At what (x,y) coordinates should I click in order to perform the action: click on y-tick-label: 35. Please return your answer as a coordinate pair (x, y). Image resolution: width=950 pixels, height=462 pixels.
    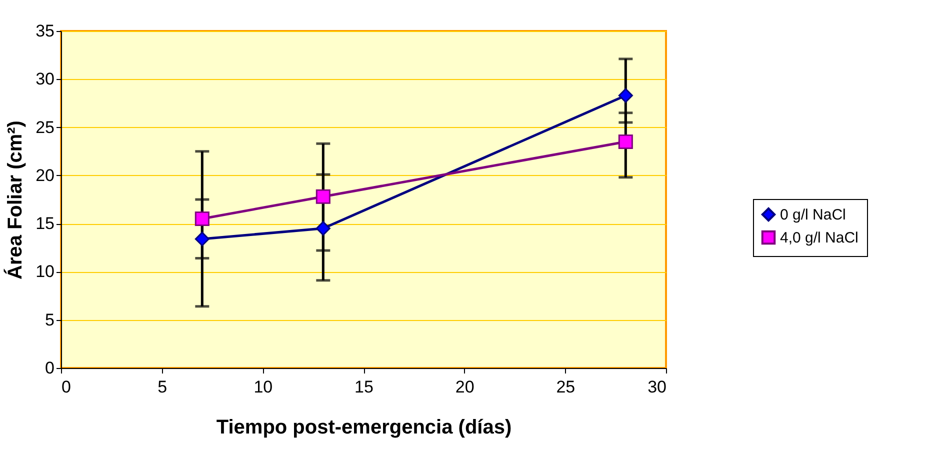
    Looking at the image, I should click on (45, 31).